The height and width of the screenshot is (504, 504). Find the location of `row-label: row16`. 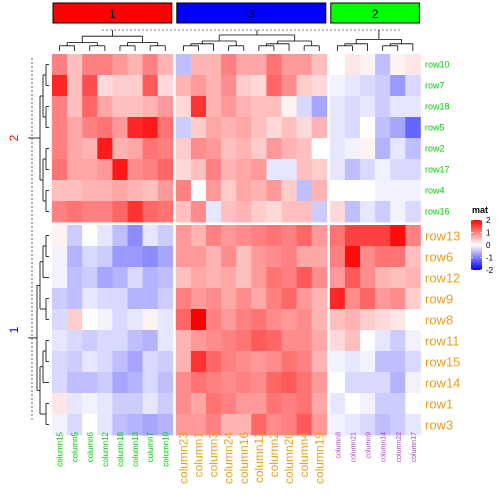

row-label: row16 is located at coordinates (437, 212).